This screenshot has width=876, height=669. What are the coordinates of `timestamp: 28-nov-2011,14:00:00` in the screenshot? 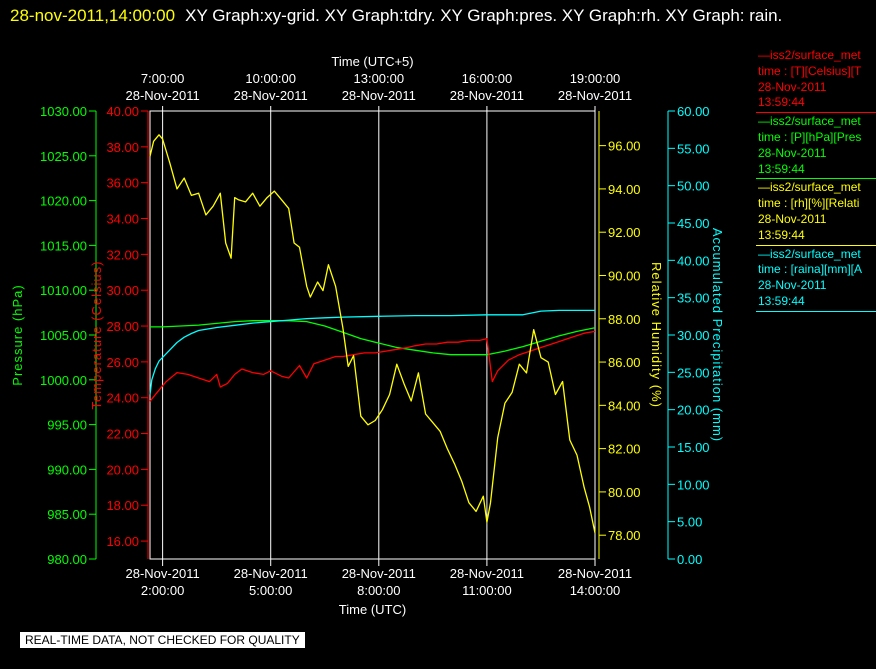 It's located at (93, 15).